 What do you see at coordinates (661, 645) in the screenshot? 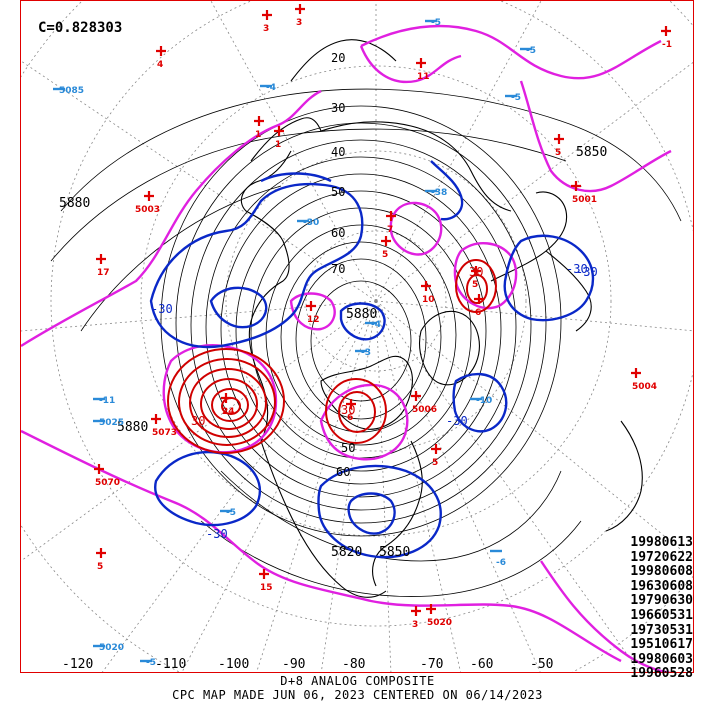
I see `analog-date: 19510617` at bounding box center [661, 645].